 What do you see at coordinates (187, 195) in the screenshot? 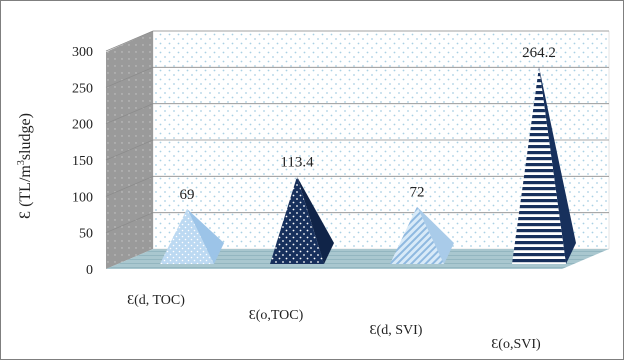
I see `data-label: 69` at bounding box center [187, 195].